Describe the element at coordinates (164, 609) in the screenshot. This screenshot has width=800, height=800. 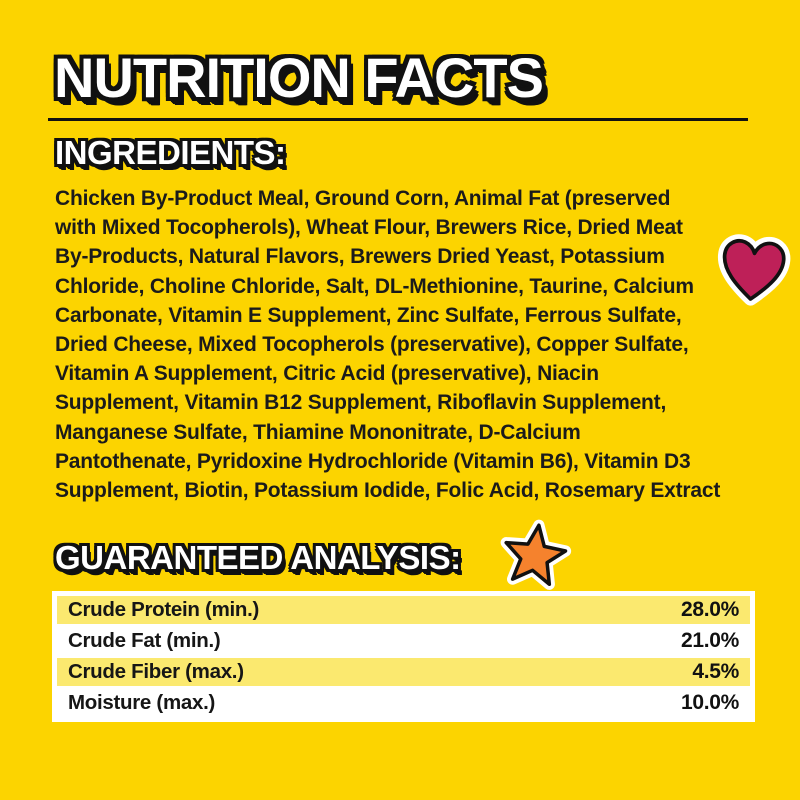
I see `row-label: Crude Protein (min.)` at that location.